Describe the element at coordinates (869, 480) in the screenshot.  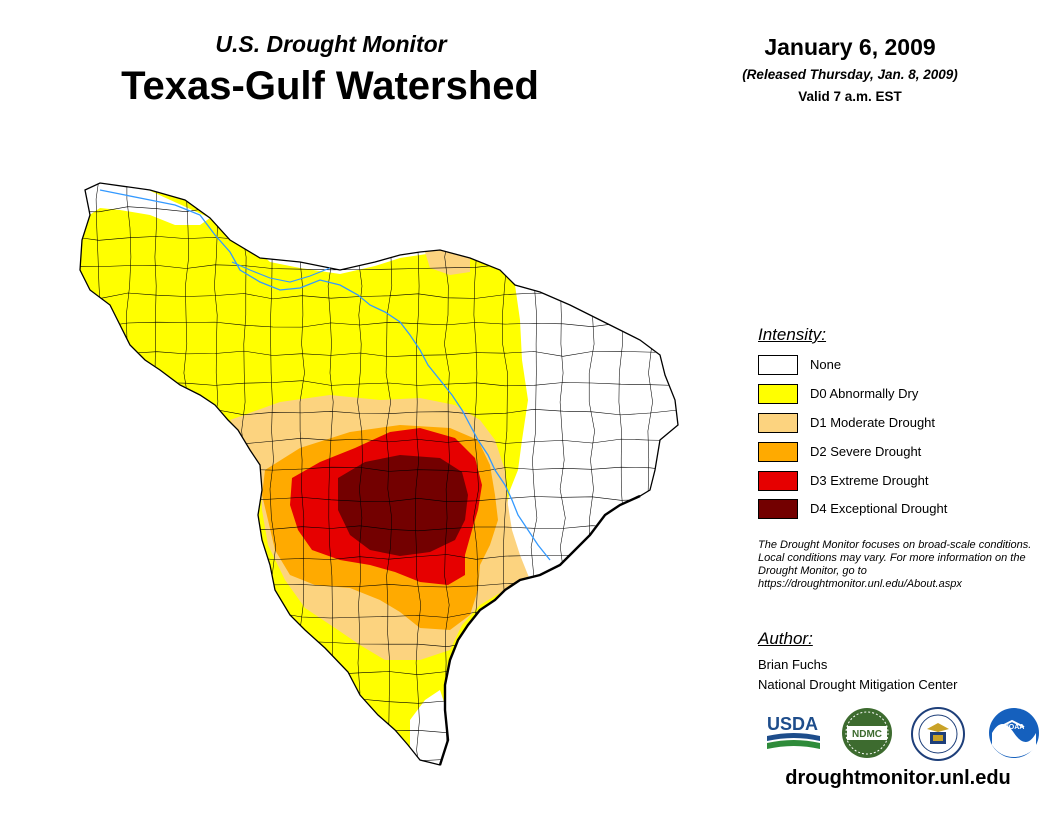
I see `legend-label: D3 Extreme Drought` at that location.